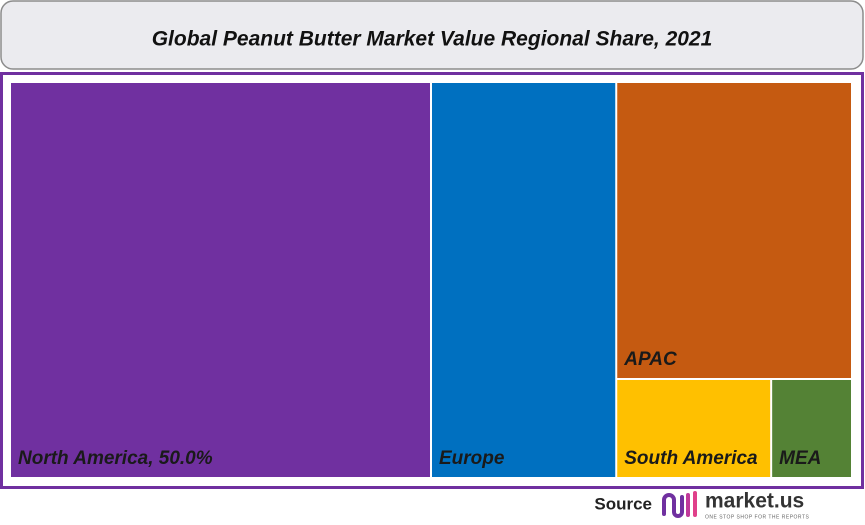 The image size is (865, 525). Describe the element at coordinates (650, 359) in the screenshot. I see `tile-label: APAC` at that location.